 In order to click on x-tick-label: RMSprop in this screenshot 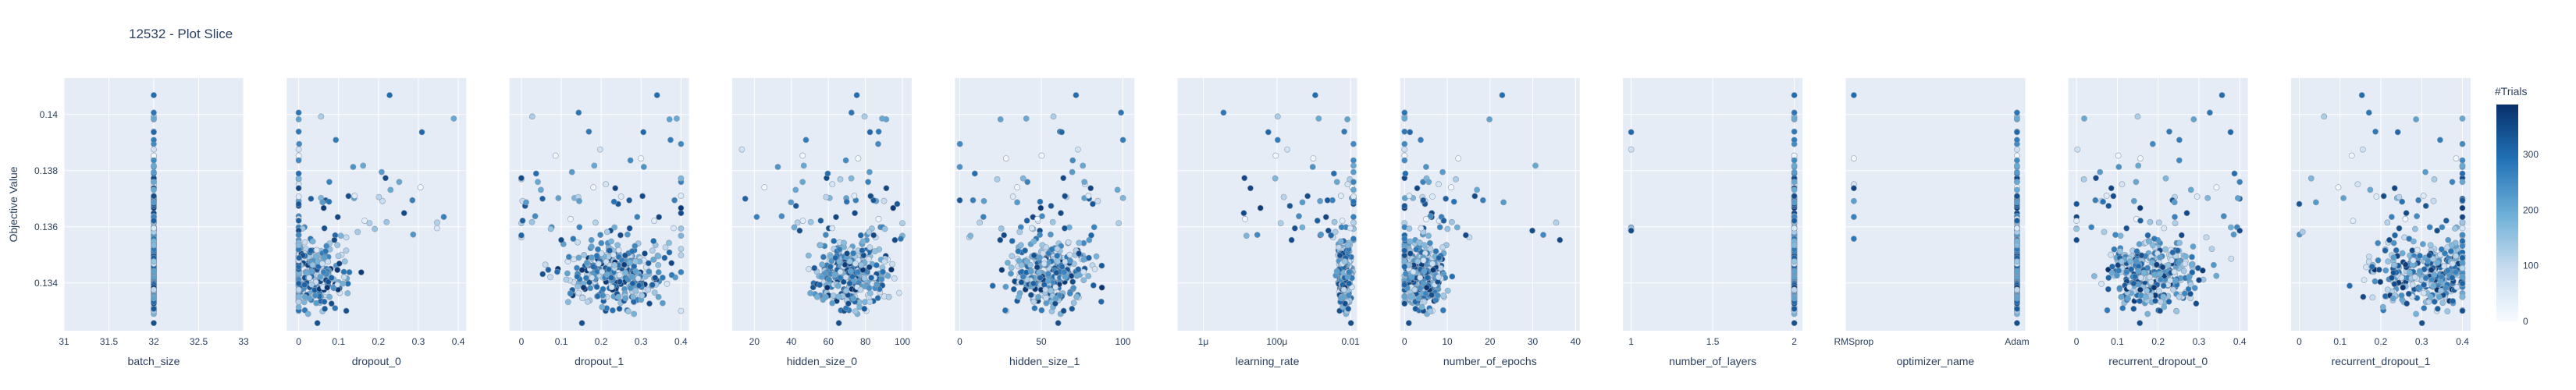, I will do `click(1854, 342)`.